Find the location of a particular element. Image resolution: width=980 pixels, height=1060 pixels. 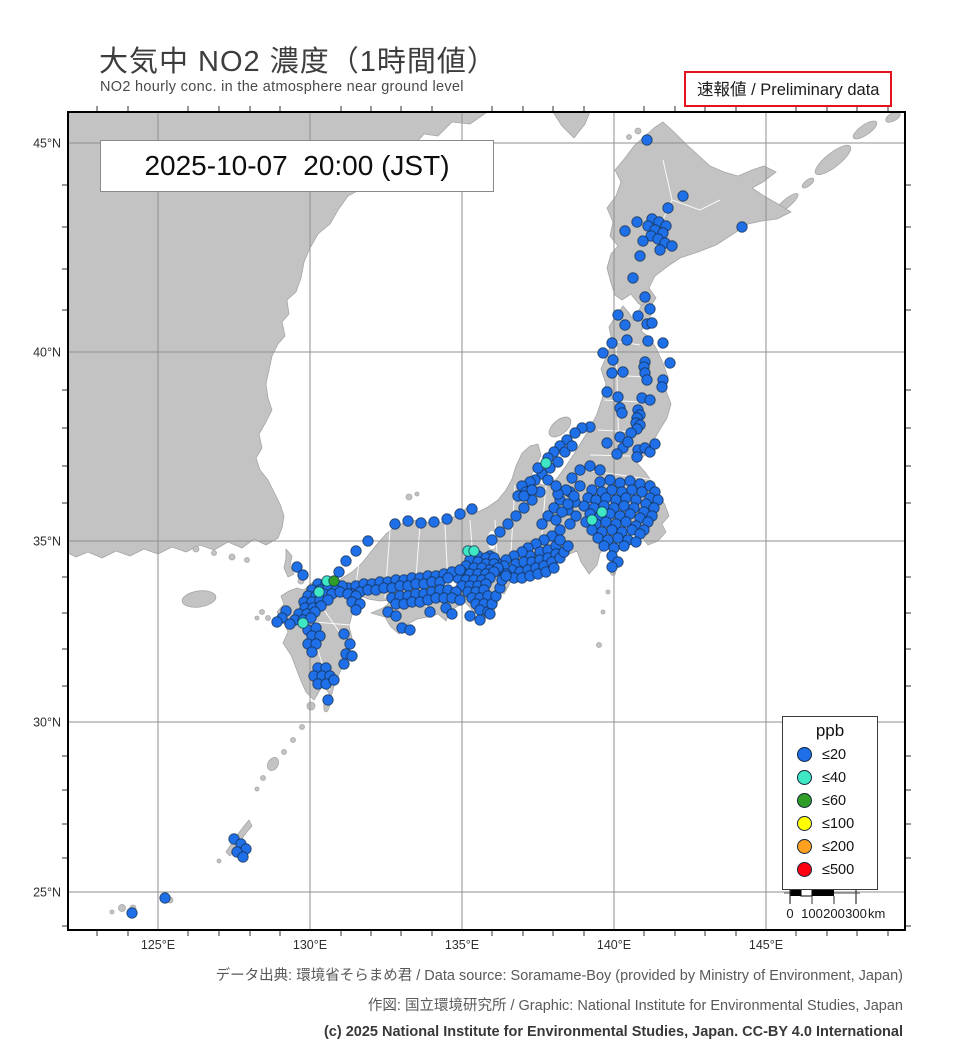

land-sado is located at coordinates (560, 427).